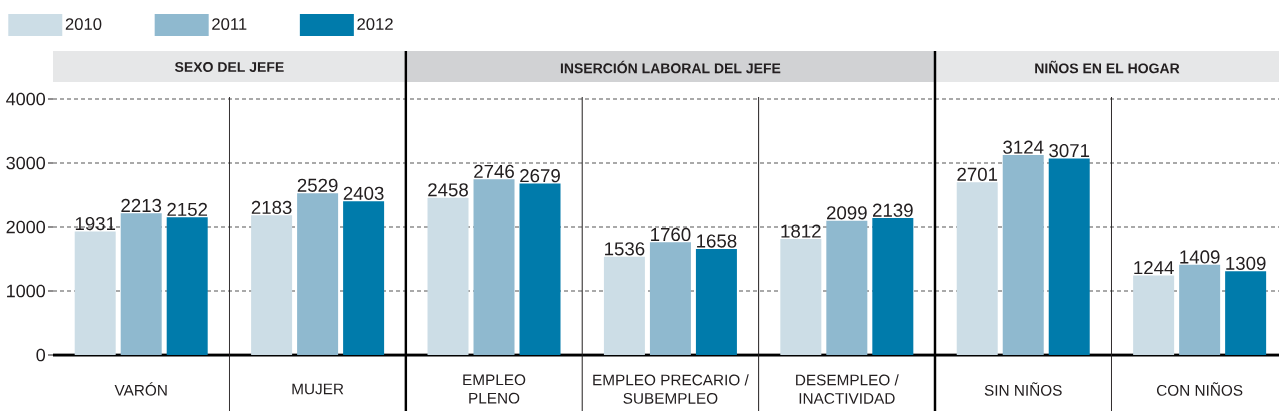  What do you see at coordinates (625, 249) in the screenshot?
I see `data-label: 1536` at bounding box center [625, 249].